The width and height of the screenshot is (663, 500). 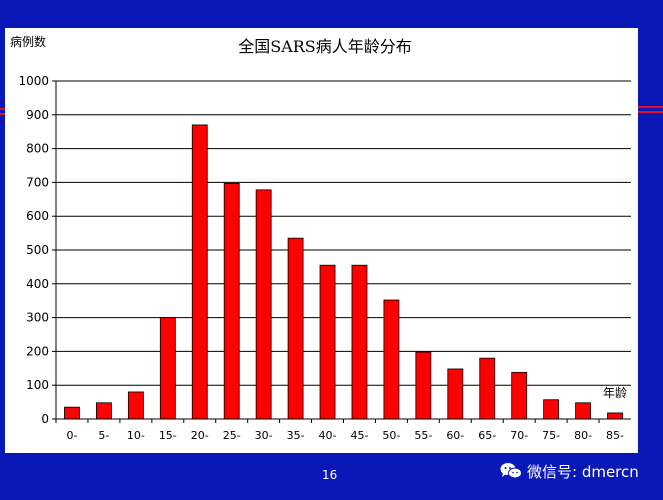 I want to click on x-tick-label: 0-, so click(x=71, y=435).